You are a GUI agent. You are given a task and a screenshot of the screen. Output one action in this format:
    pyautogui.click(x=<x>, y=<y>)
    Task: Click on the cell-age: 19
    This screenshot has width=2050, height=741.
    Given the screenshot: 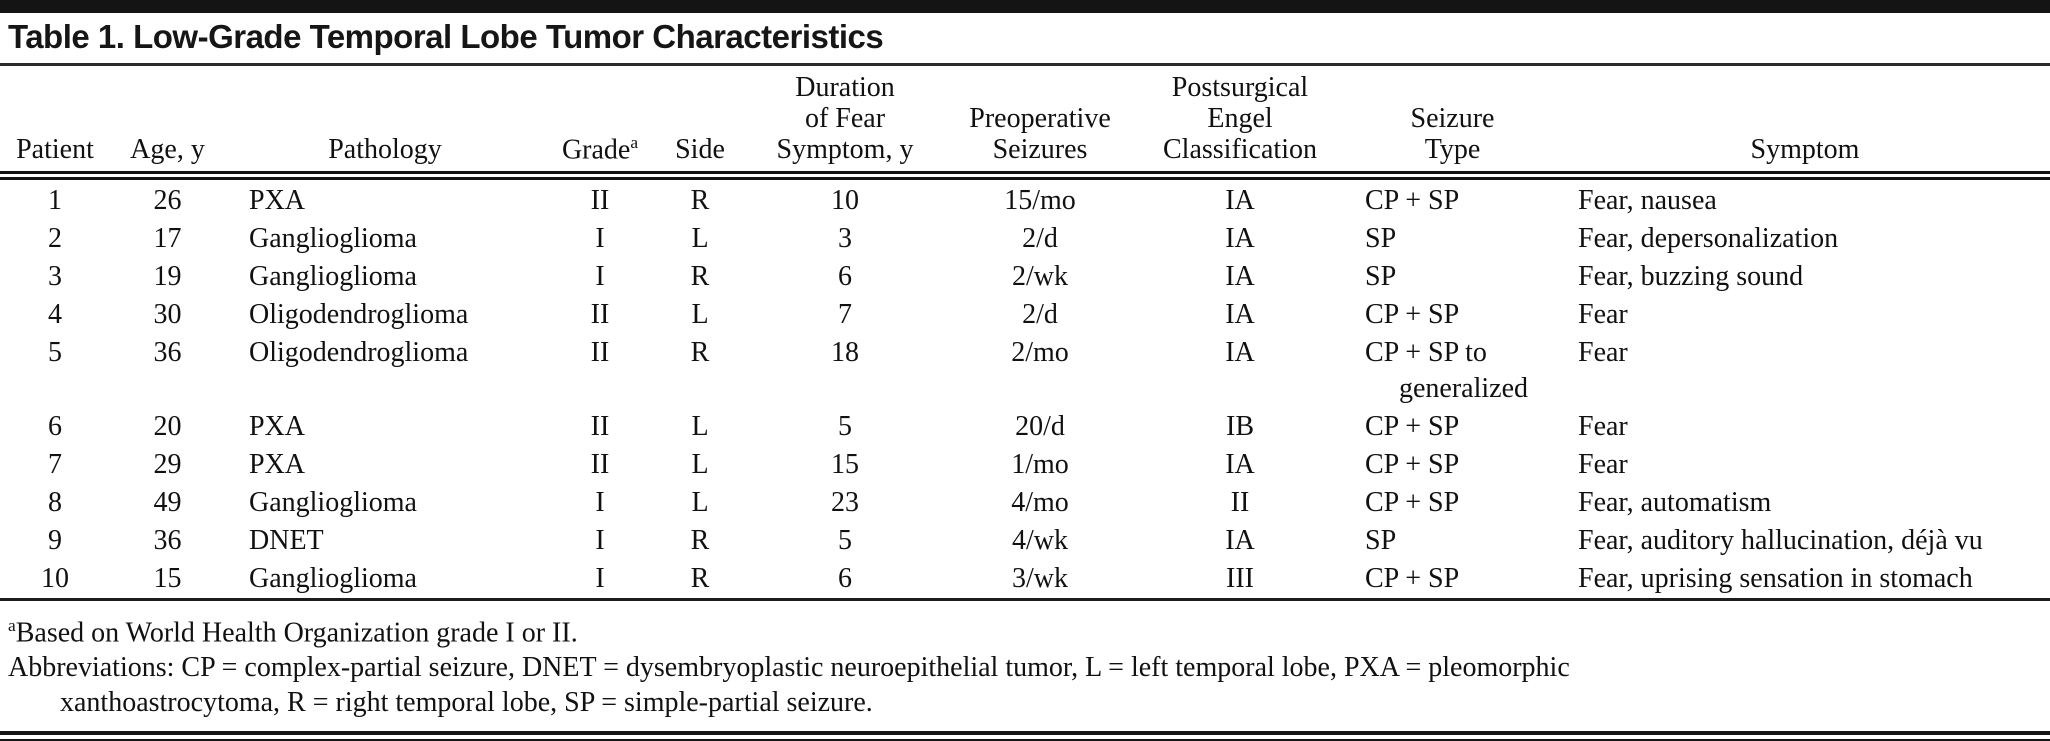 What is the action you would take?
    pyautogui.click(x=167, y=276)
    